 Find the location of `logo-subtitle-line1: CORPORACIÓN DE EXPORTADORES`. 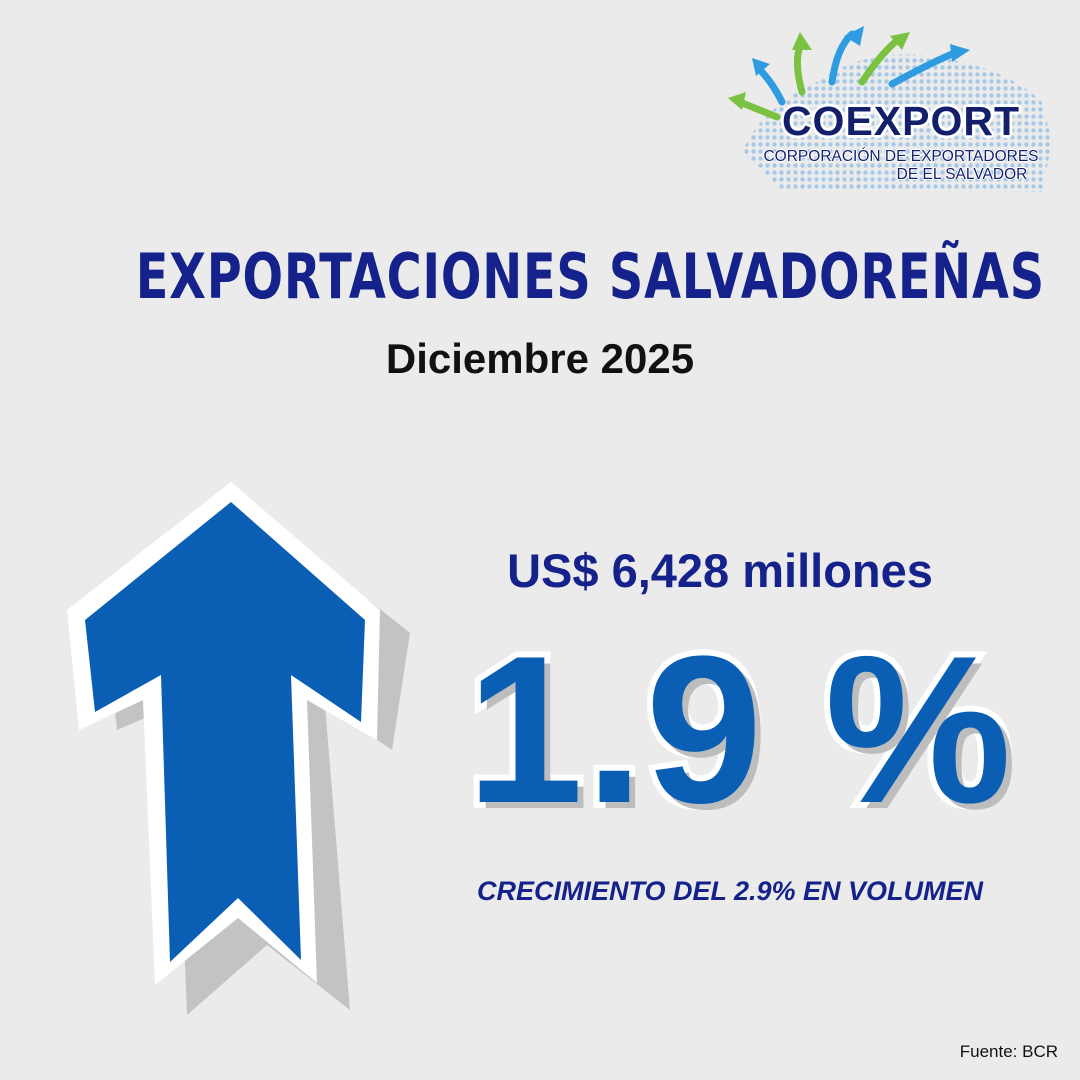

logo-subtitle-line1: CORPORACIÓN DE EXPORTADORES is located at coordinates (901, 156).